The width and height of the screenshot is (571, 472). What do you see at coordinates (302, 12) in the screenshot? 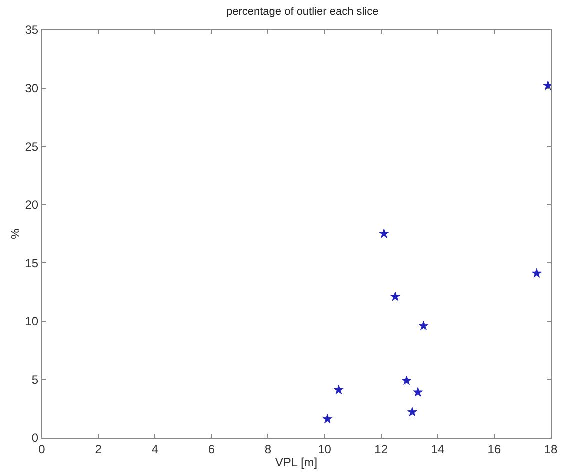
I see `chart-title: percentage of outlier each slice` at bounding box center [302, 12].